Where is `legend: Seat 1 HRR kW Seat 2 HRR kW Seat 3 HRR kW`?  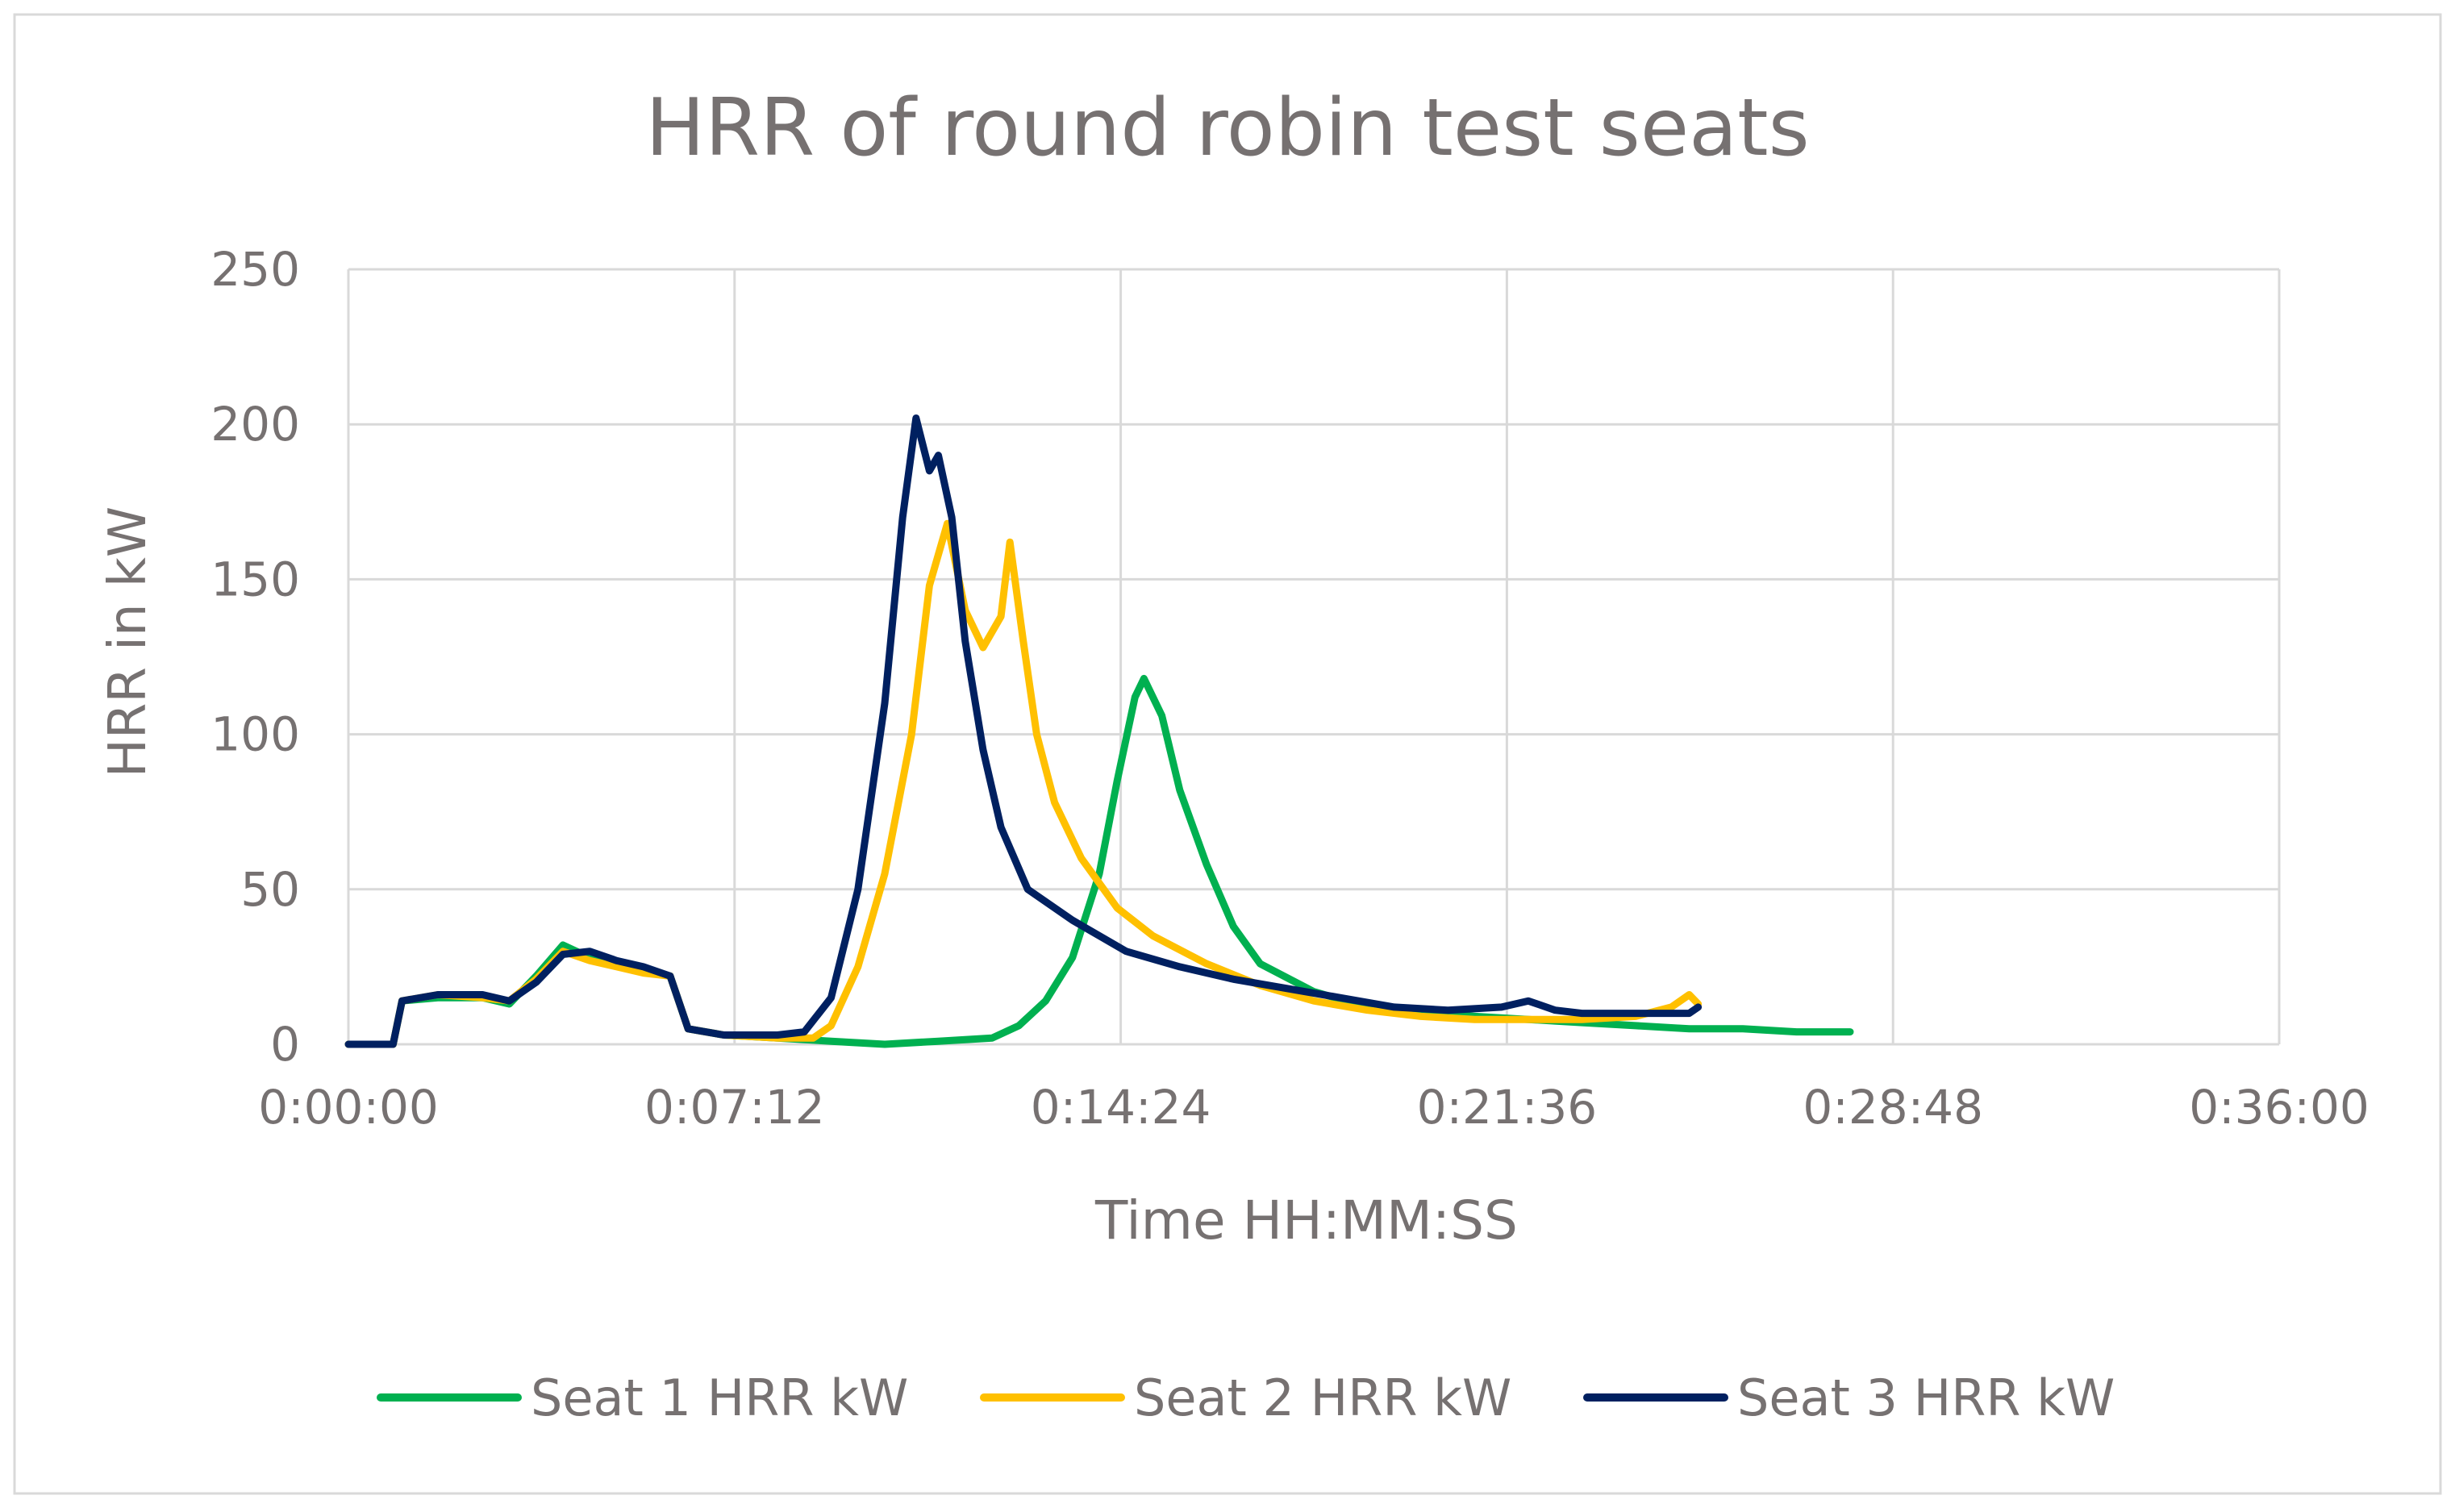
legend: Seat 1 HRR kW Seat 2 HRR kW Seat 3 HRR kW is located at coordinates (1246, 1397).